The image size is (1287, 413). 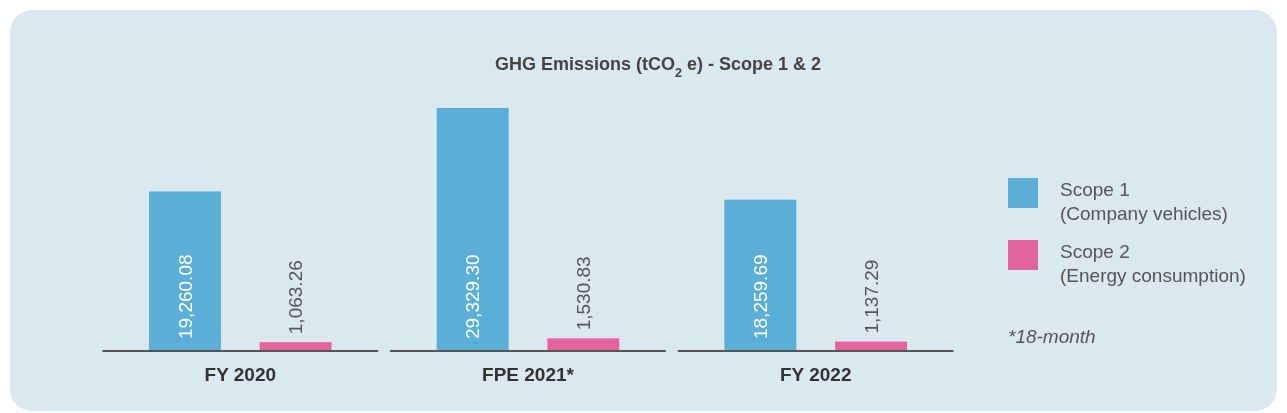 I want to click on data-label: 1,530.83, so click(x=583, y=293).